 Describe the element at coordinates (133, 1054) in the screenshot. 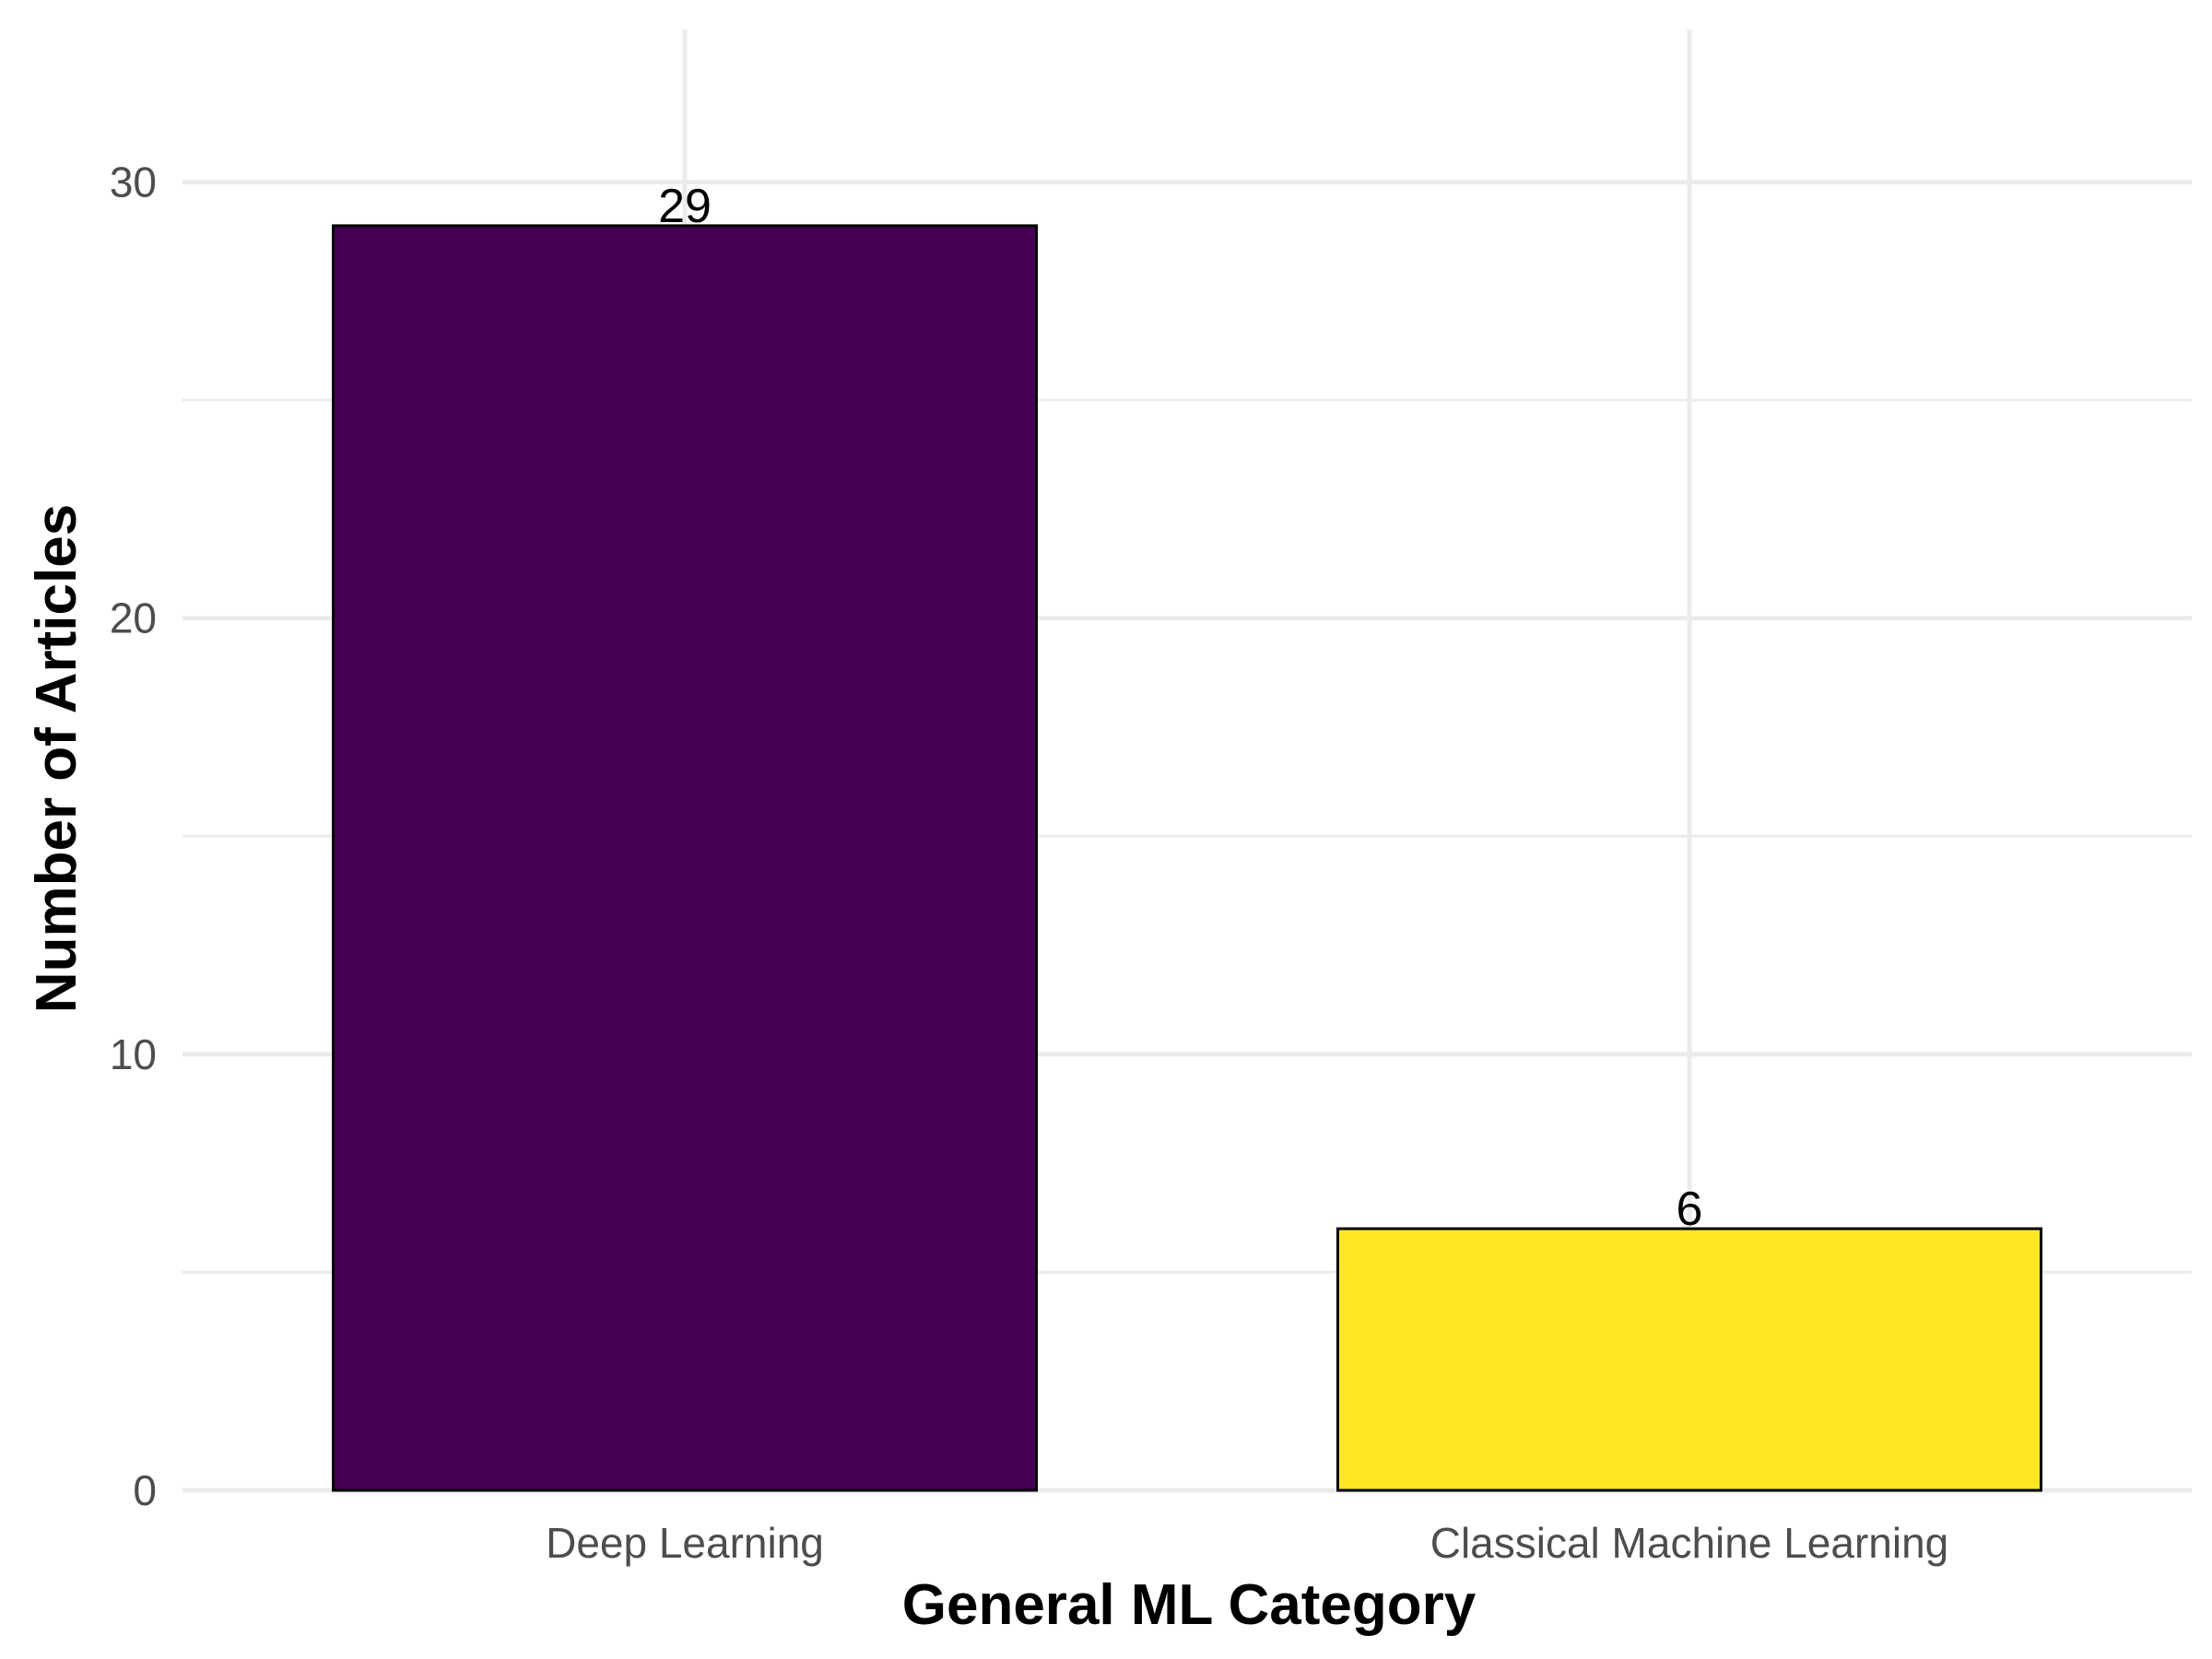

I see `y-tick-label: 10` at that location.